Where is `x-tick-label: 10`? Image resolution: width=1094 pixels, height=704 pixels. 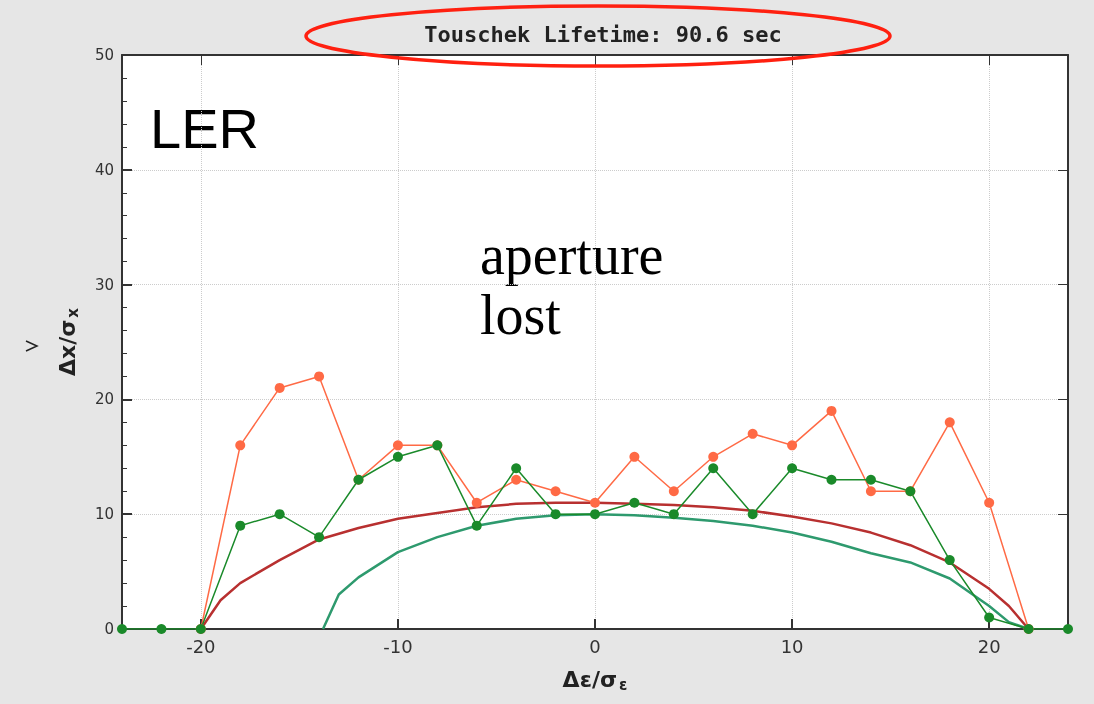 x-tick-label: 10 is located at coordinates (792, 646).